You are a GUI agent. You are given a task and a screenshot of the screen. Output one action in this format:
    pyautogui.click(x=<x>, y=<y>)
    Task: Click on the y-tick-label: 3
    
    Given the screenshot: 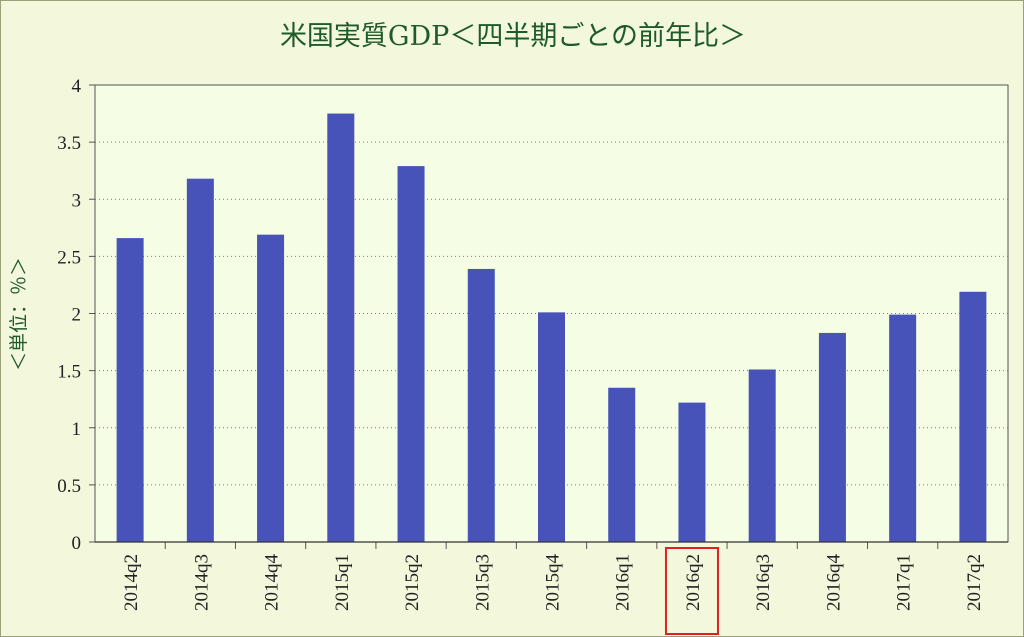 What is the action you would take?
    pyautogui.click(x=77, y=200)
    